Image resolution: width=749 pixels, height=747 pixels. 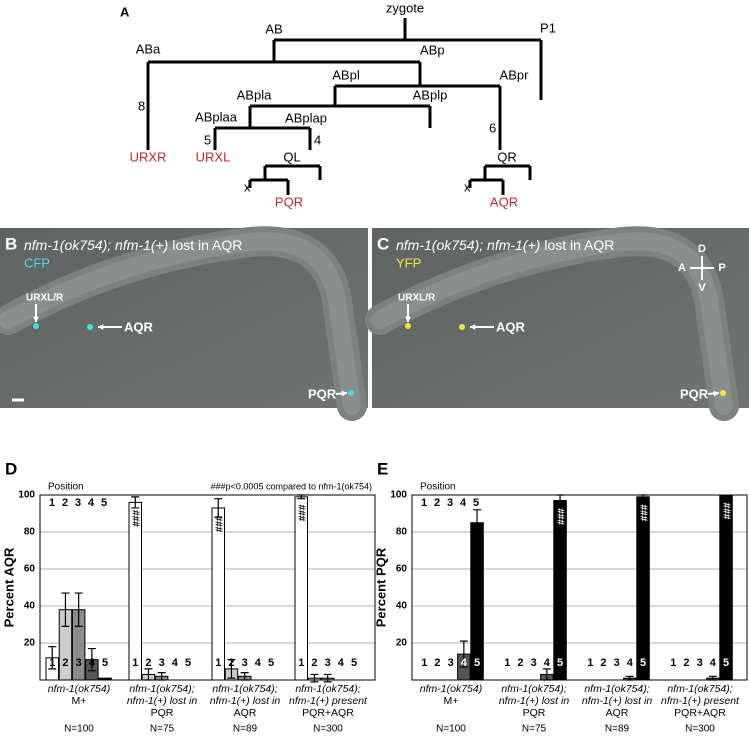 What do you see at coordinates (383, 243) in the screenshot?
I see `panel-label: C` at bounding box center [383, 243].